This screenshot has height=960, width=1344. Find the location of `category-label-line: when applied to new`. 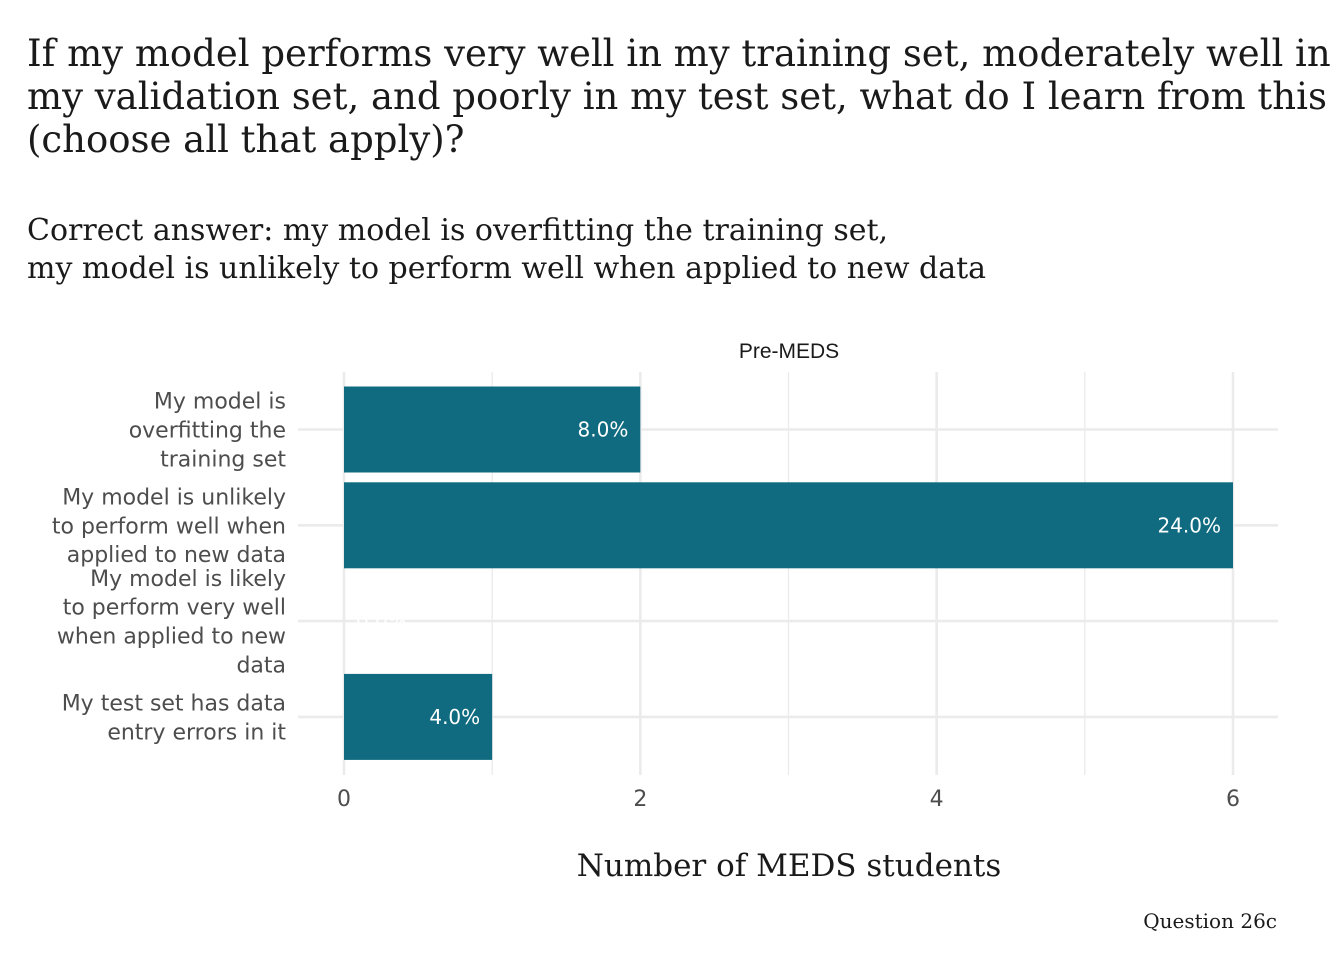

category-label-line: when applied to new is located at coordinates (171, 637).